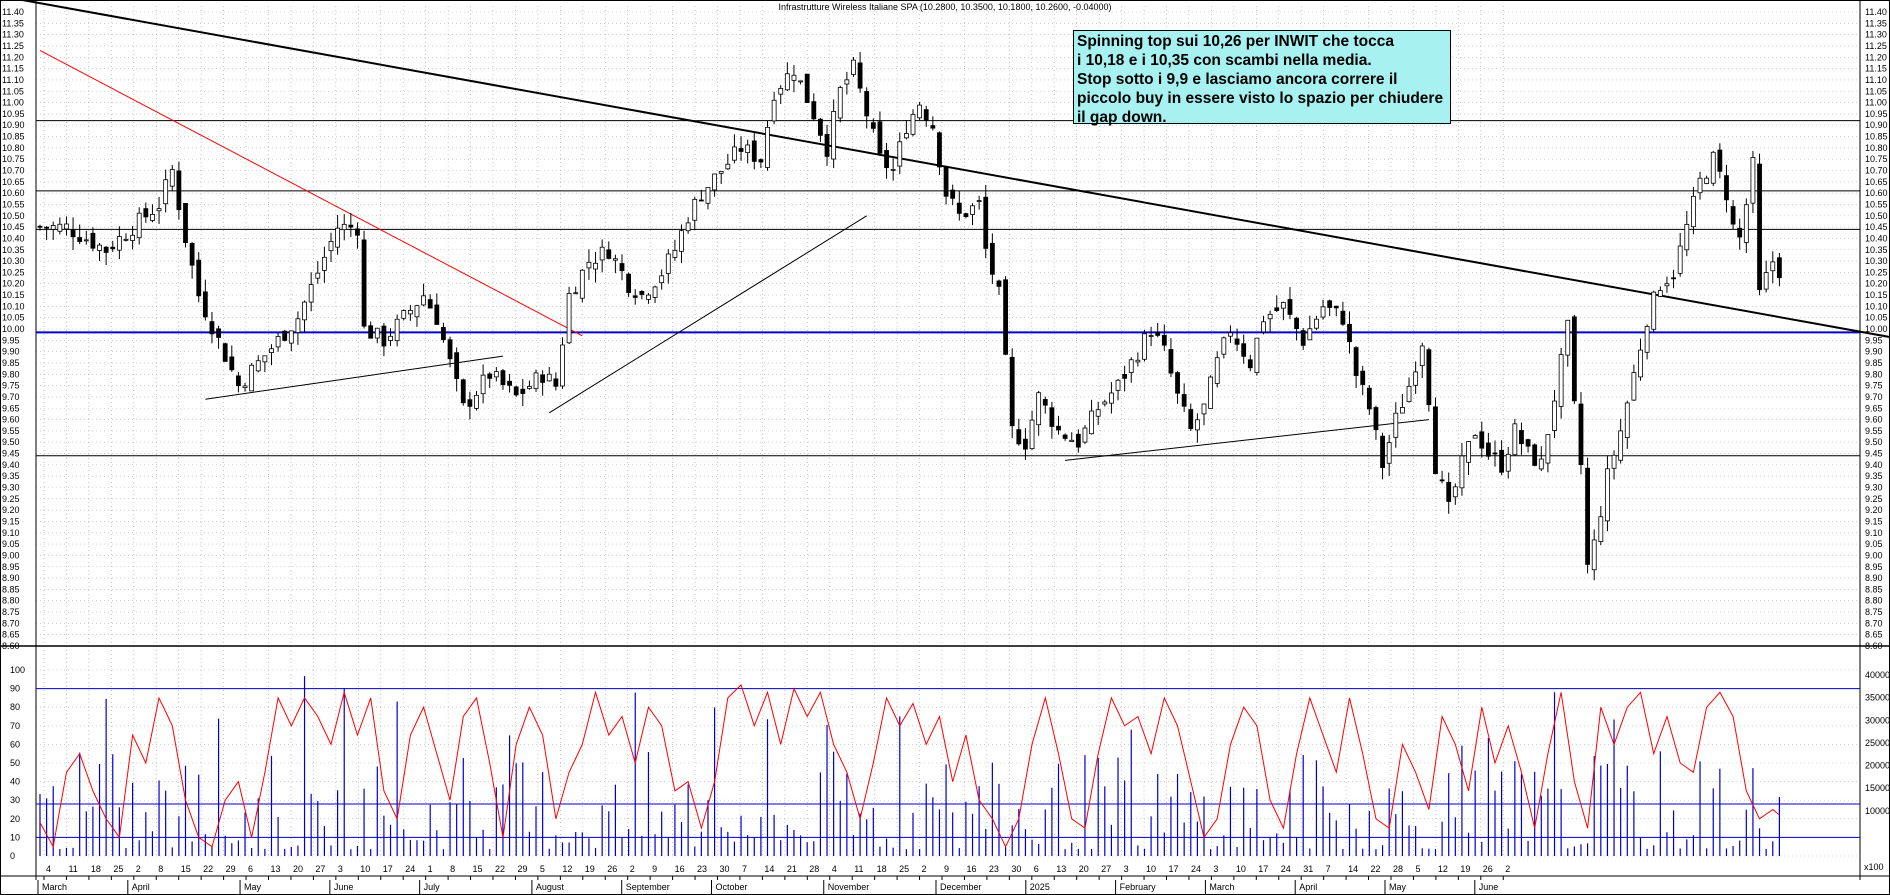  I want to click on price-tick-right: 9.05, so click(1874, 544).